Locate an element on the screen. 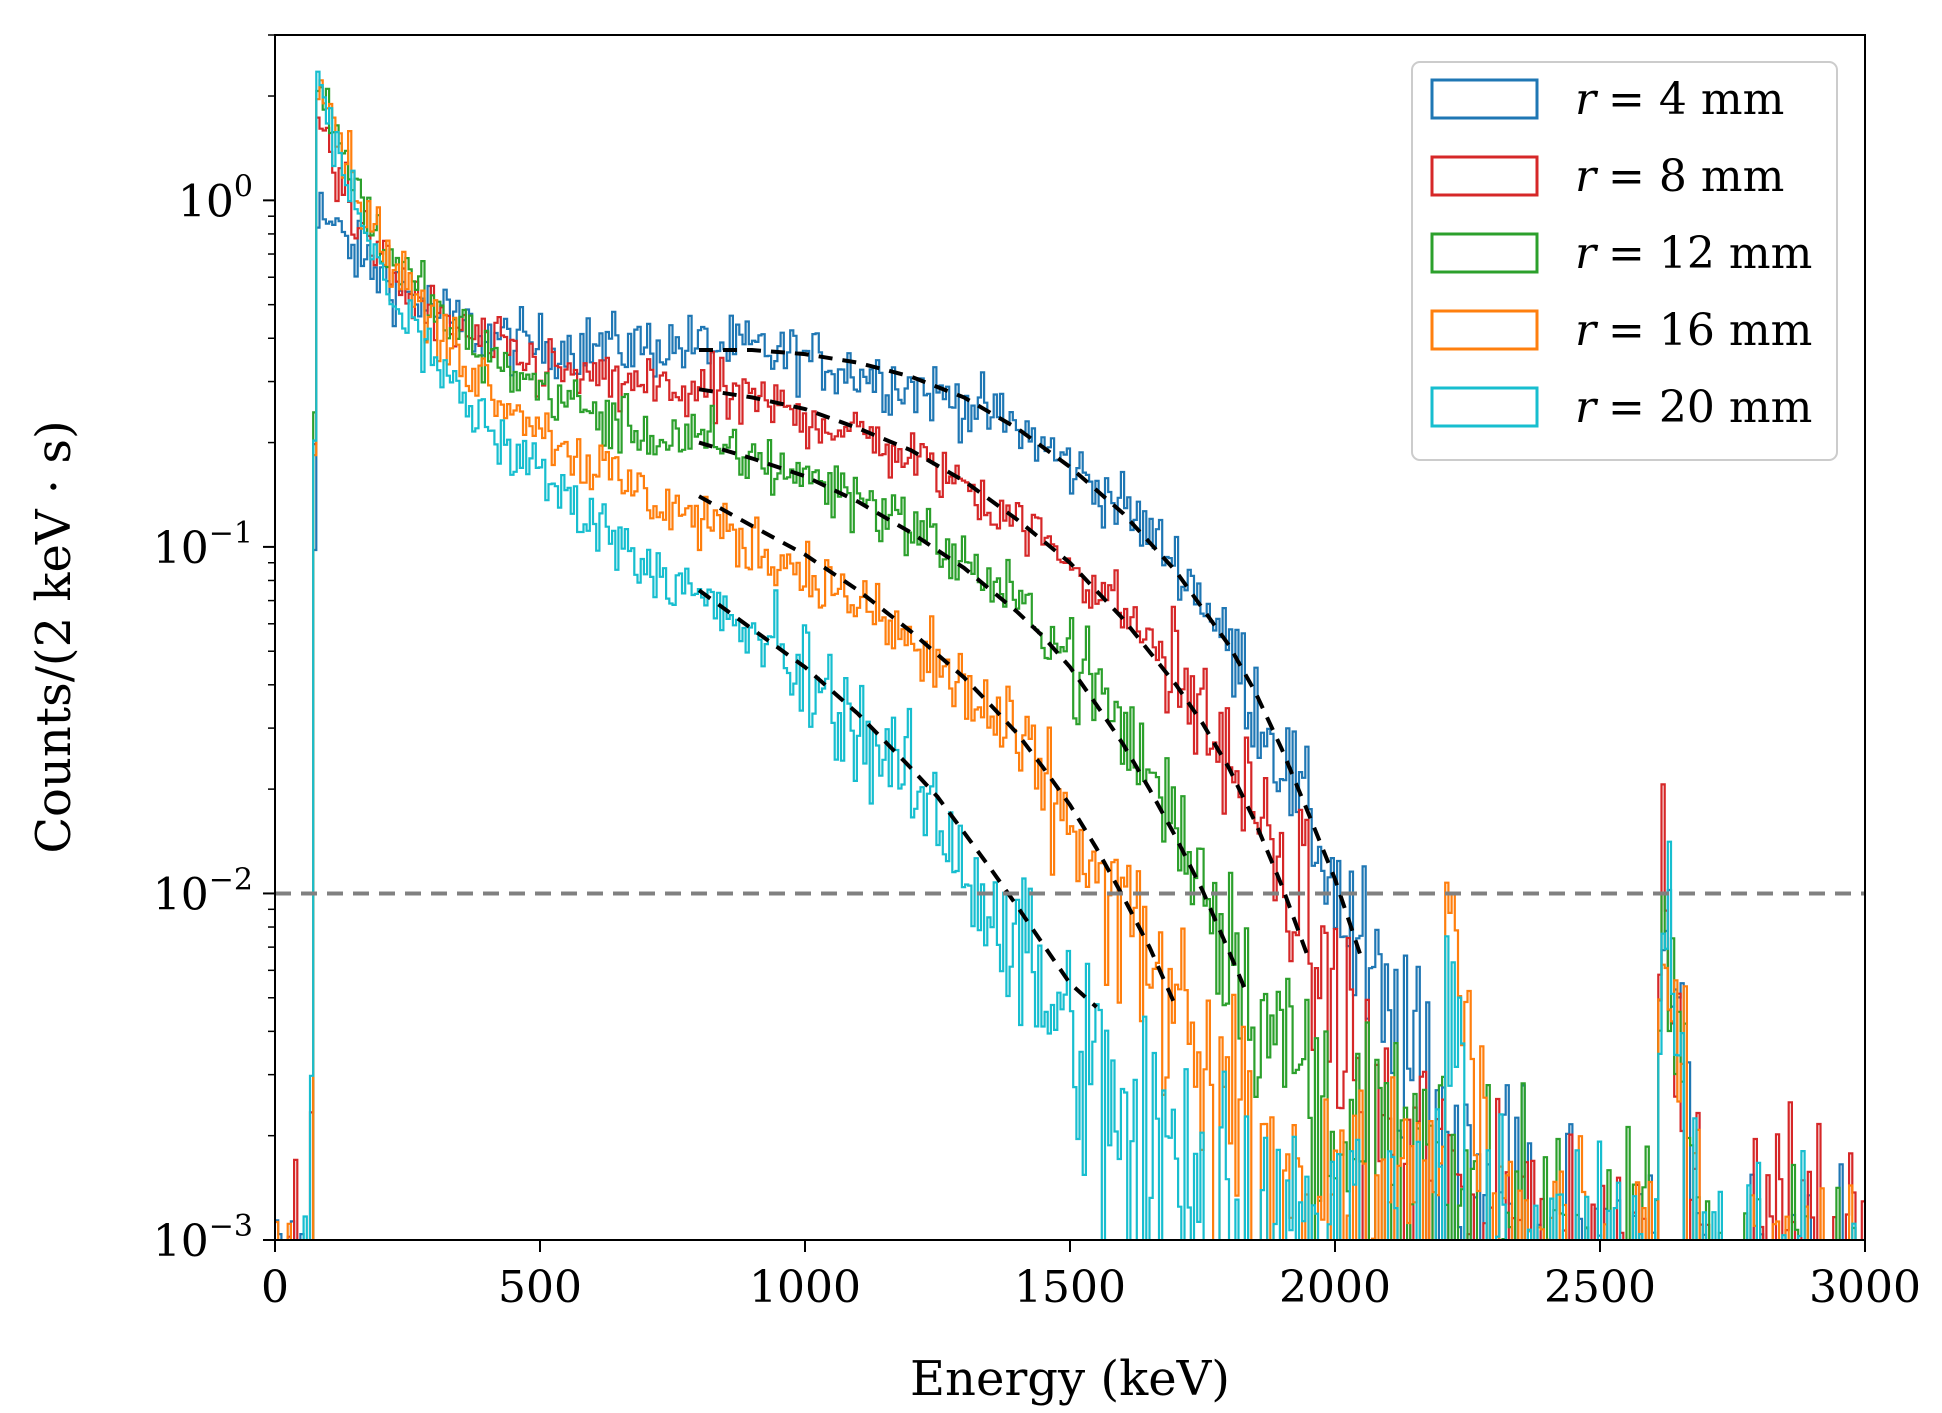 The height and width of the screenshot is (1413, 1942). legend-label: r = 16 mm is located at coordinates (1693, 330).